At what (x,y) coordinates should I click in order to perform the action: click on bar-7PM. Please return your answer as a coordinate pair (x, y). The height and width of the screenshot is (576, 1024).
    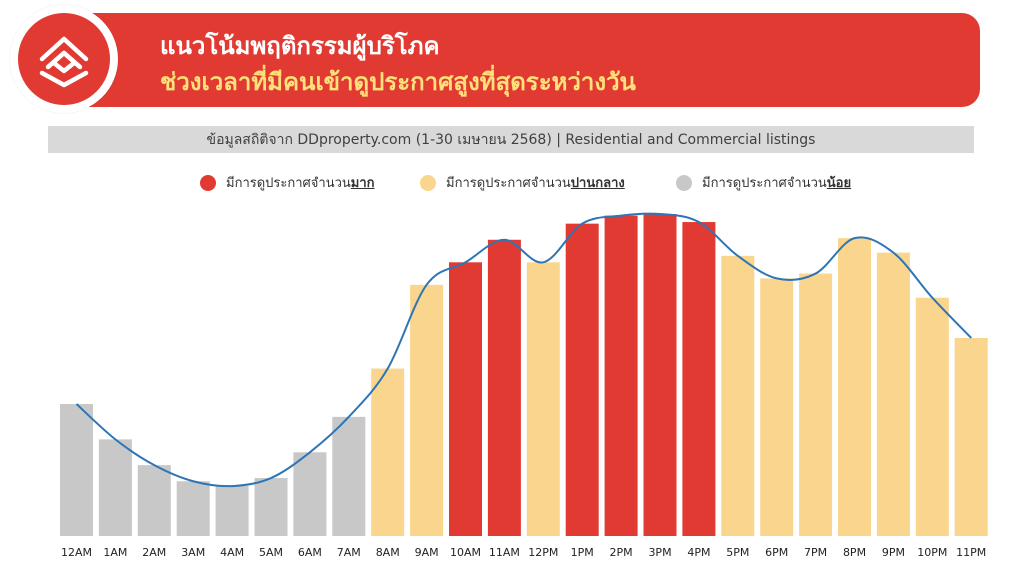
    Looking at the image, I should click on (816, 404).